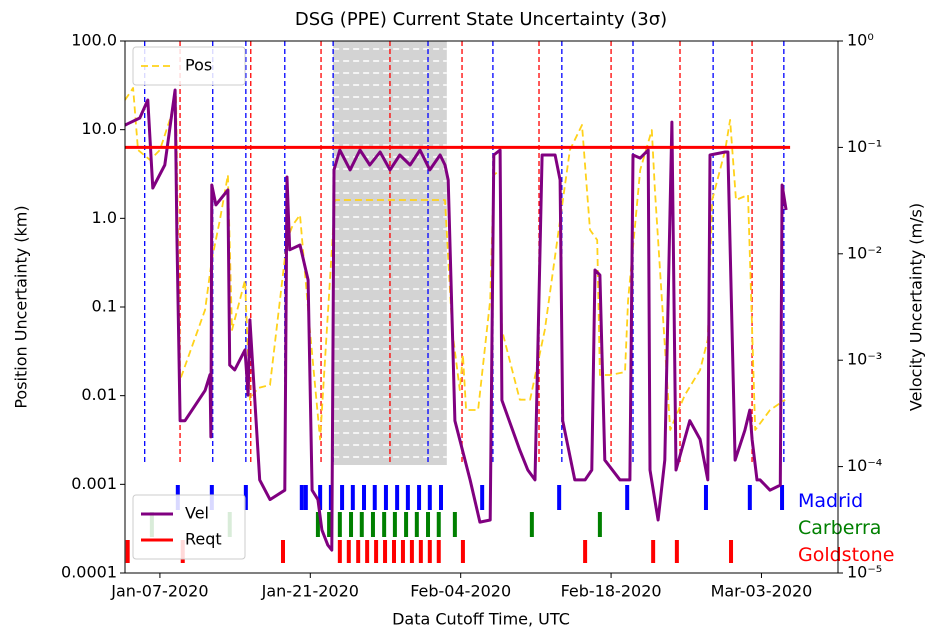  Describe the element at coordinates (830, 501) in the screenshot. I see `station-label: Madrid` at that location.